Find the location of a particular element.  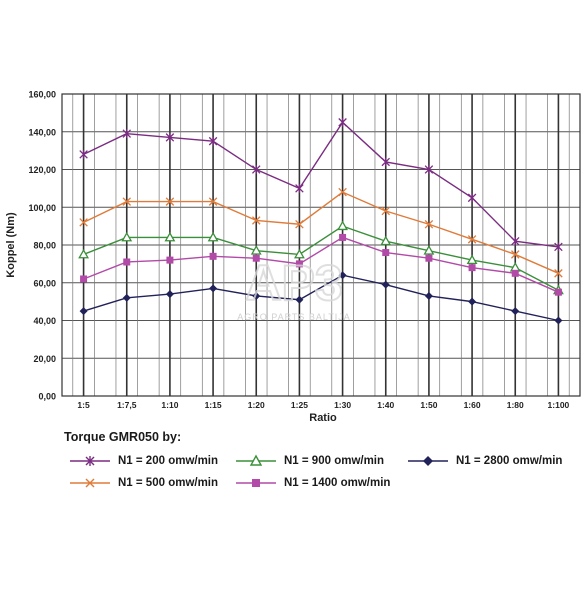

x-tick-label: 1:7,5 is located at coordinates (127, 405).